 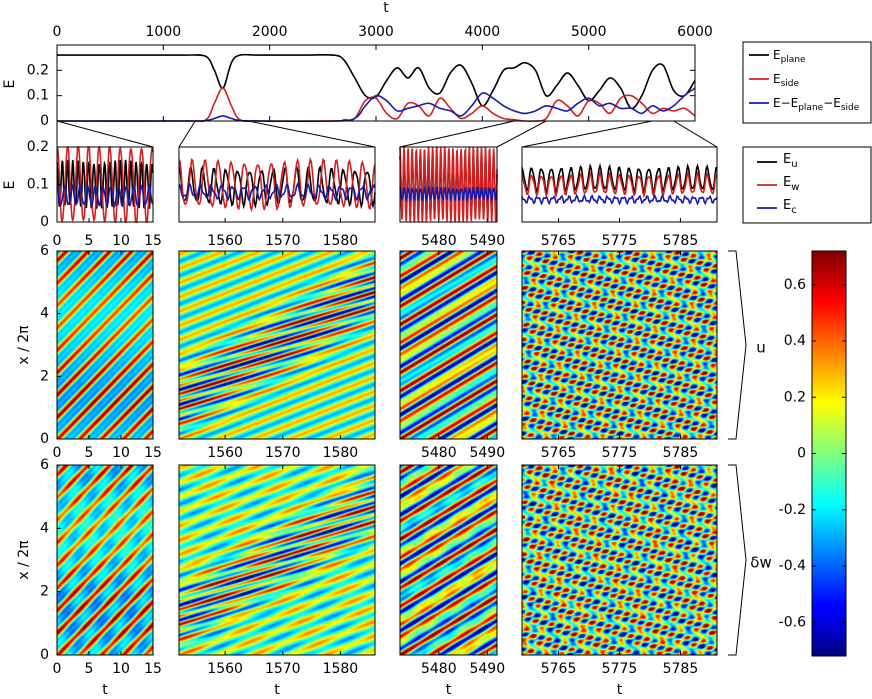 I want to click on top-x-tick-label: 3000, so click(x=376, y=32).